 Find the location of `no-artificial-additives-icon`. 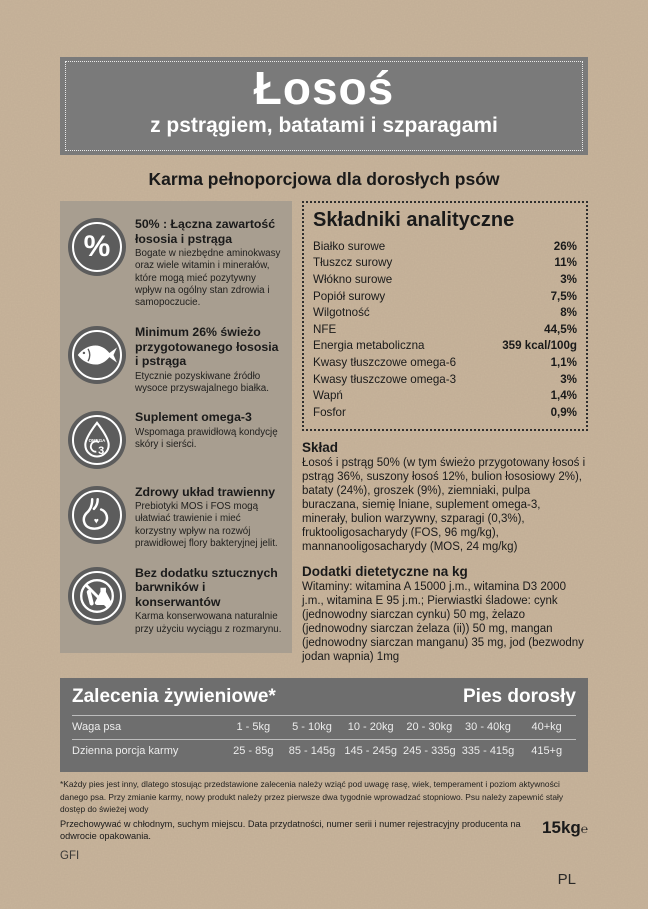

no-artificial-additives-icon is located at coordinates (97, 596).